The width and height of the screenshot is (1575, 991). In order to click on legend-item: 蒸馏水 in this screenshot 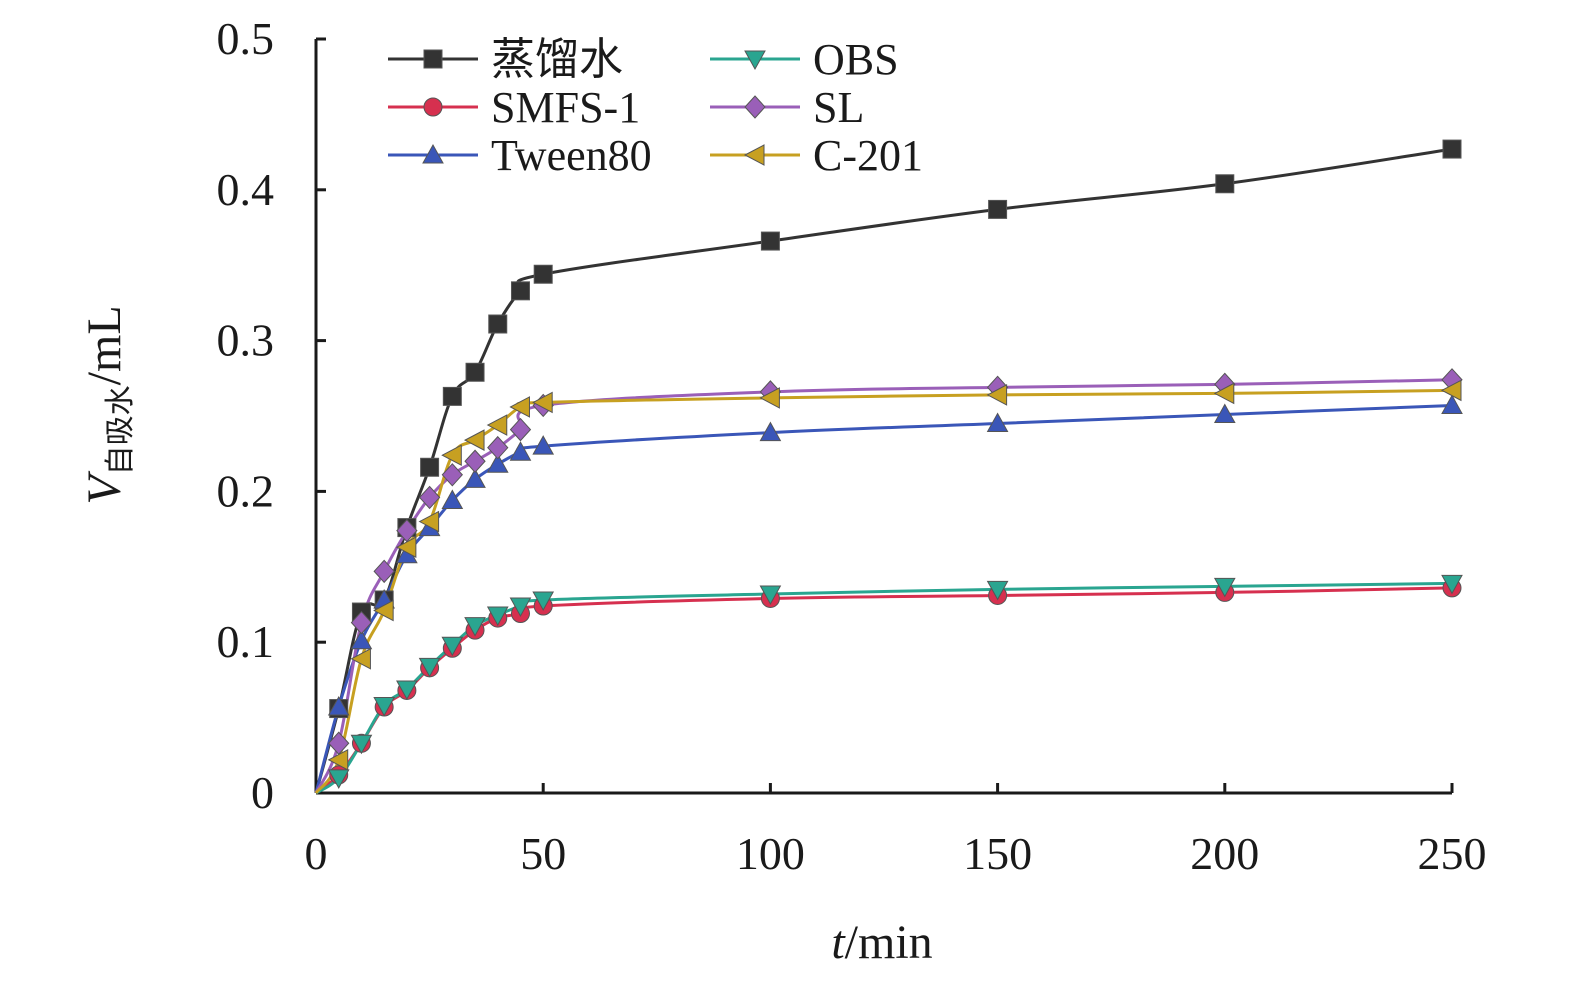, I will do `click(505, 59)`.